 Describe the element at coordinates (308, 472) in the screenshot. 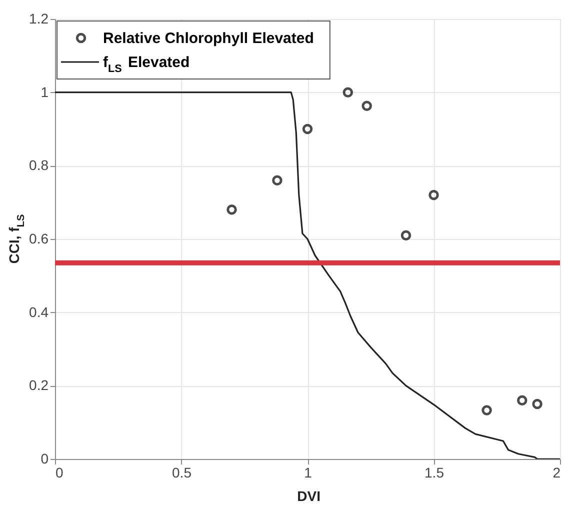

I see `x-tick-label: 1` at that location.